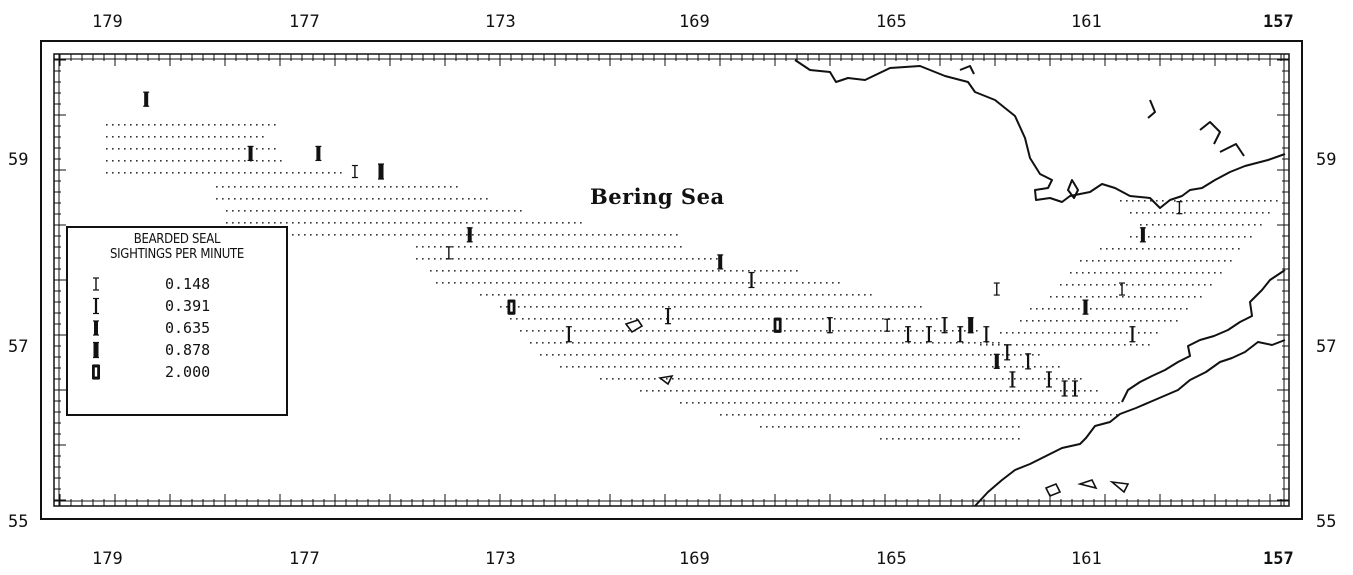 The image size is (1353, 575). What do you see at coordinates (657, 196) in the screenshot?
I see `map-title: Bering Sea` at bounding box center [657, 196].